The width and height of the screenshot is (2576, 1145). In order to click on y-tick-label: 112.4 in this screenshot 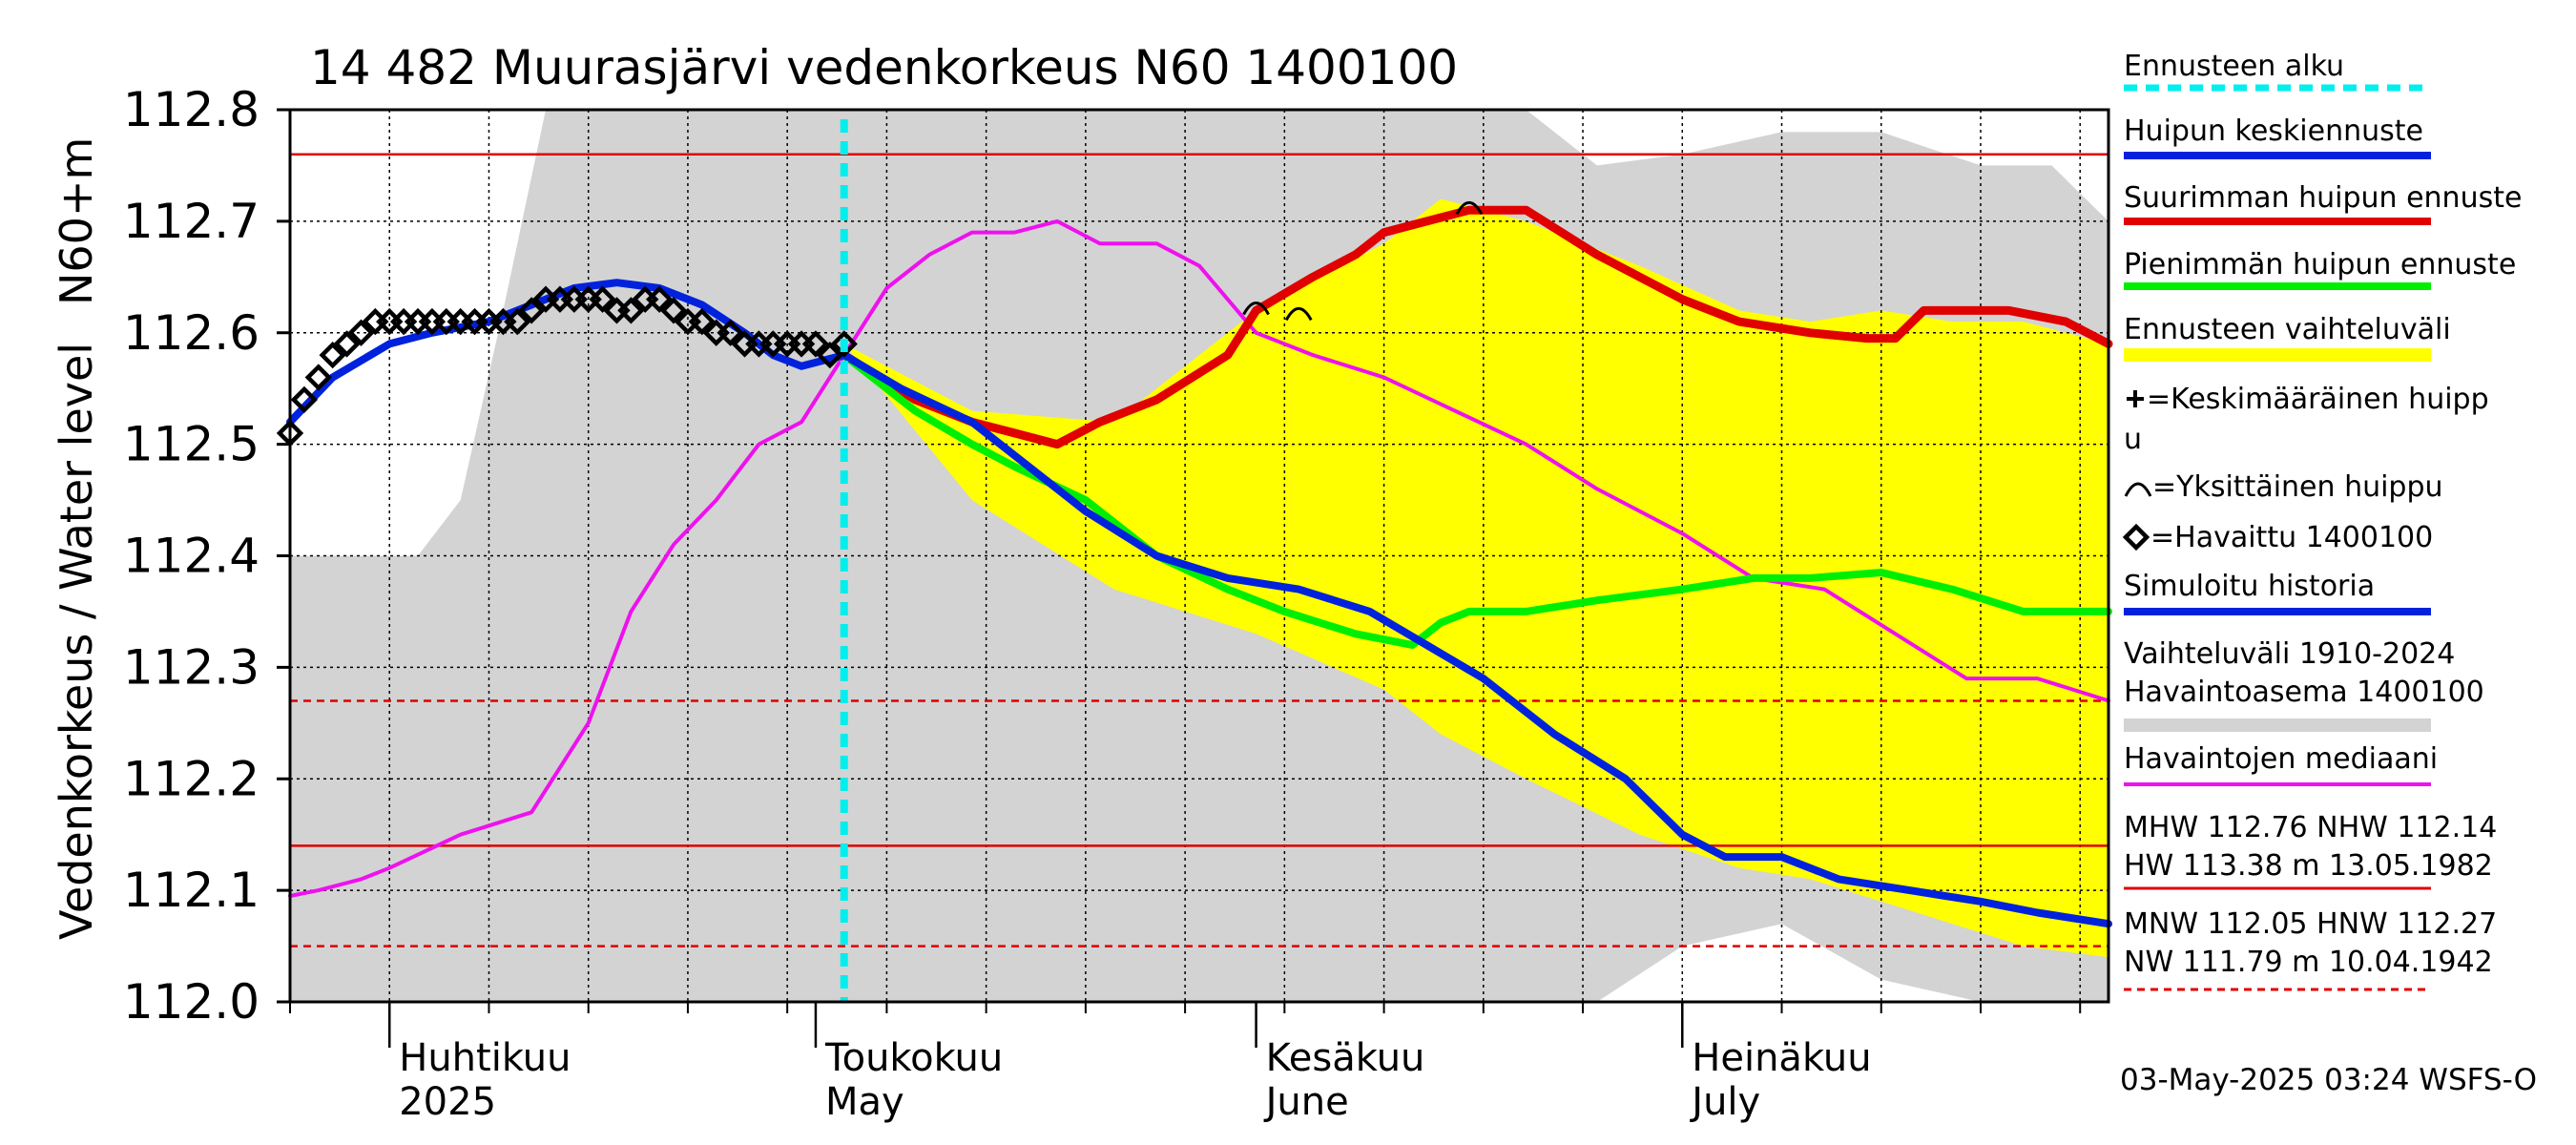, I will do `click(191, 557)`.